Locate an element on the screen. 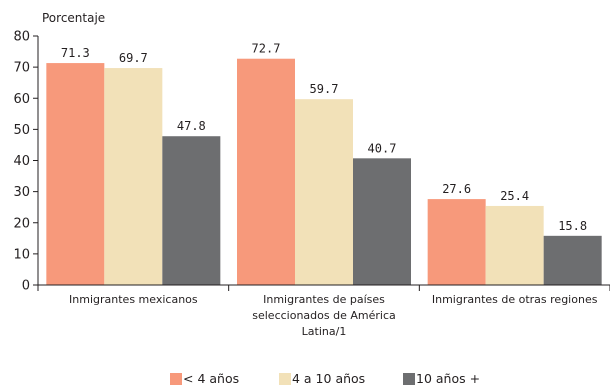  data-label: 72.7 is located at coordinates (266, 49).